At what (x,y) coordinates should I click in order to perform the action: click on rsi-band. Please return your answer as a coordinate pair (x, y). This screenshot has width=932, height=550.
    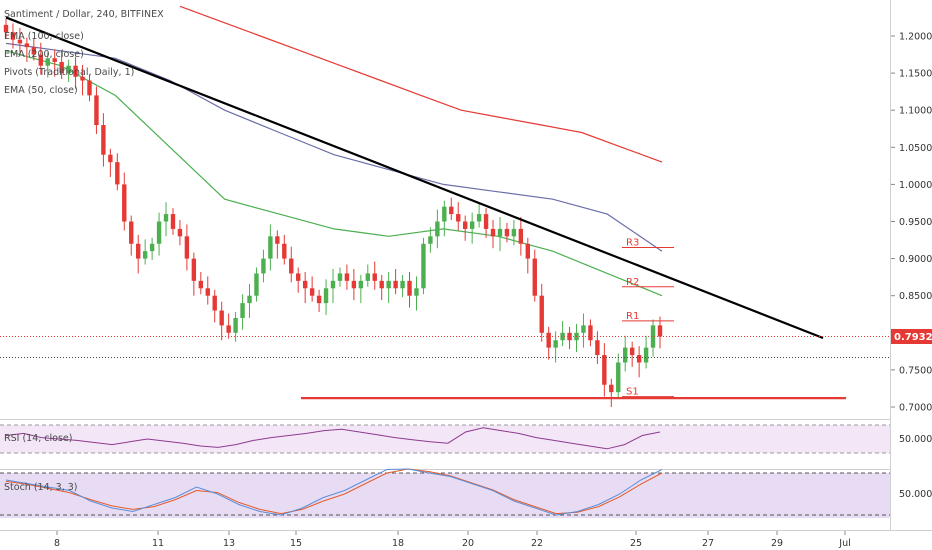
    Looking at the image, I should click on (445, 439).